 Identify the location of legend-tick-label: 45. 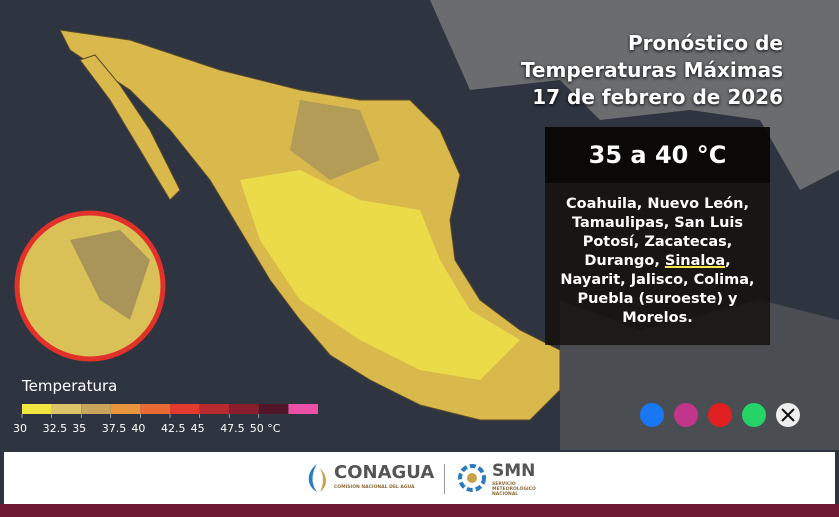
(198, 428).